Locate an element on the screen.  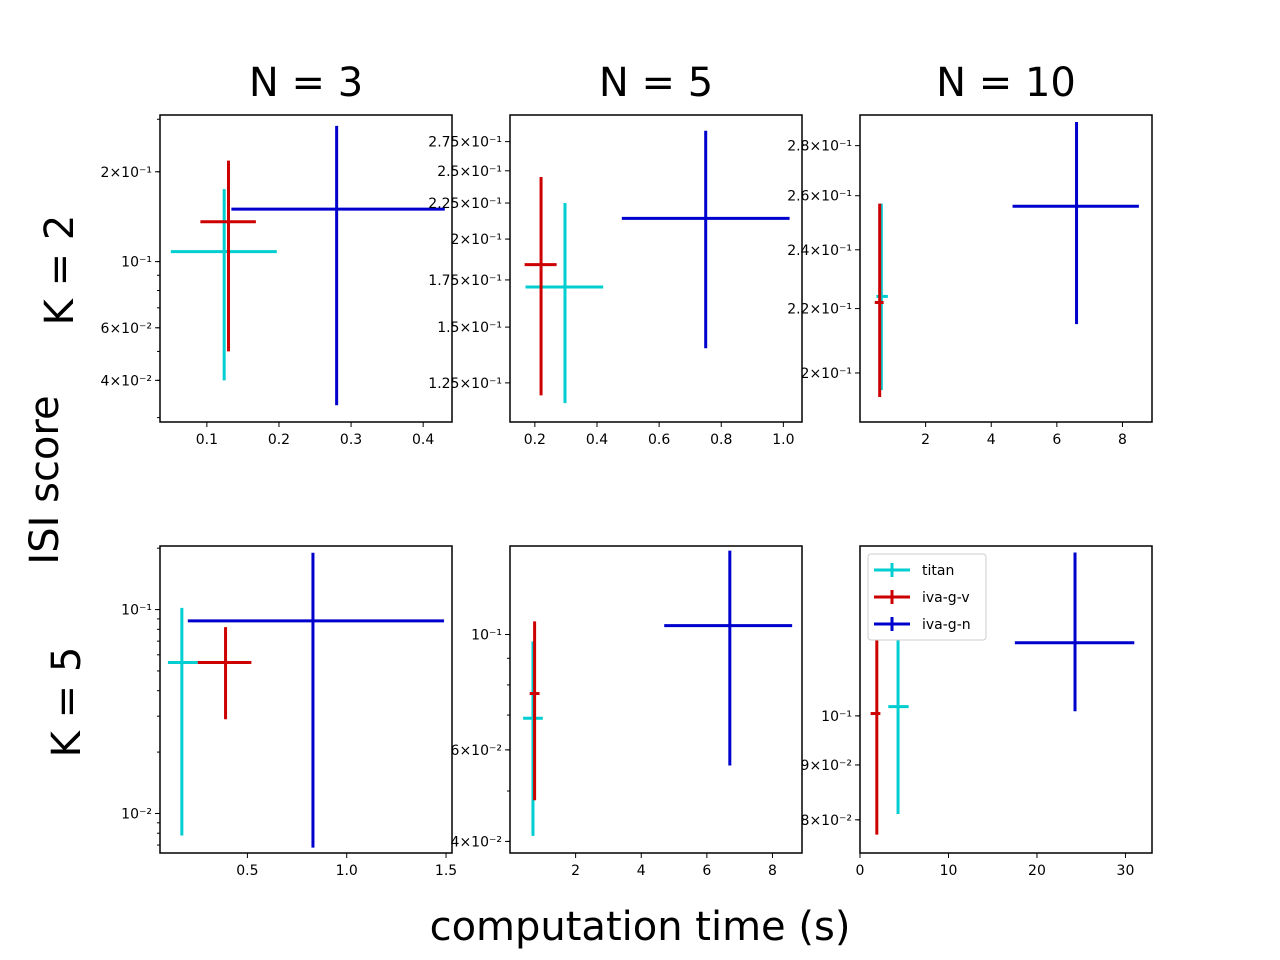
x-tick-label: 1.5 is located at coordinates (446, 871).